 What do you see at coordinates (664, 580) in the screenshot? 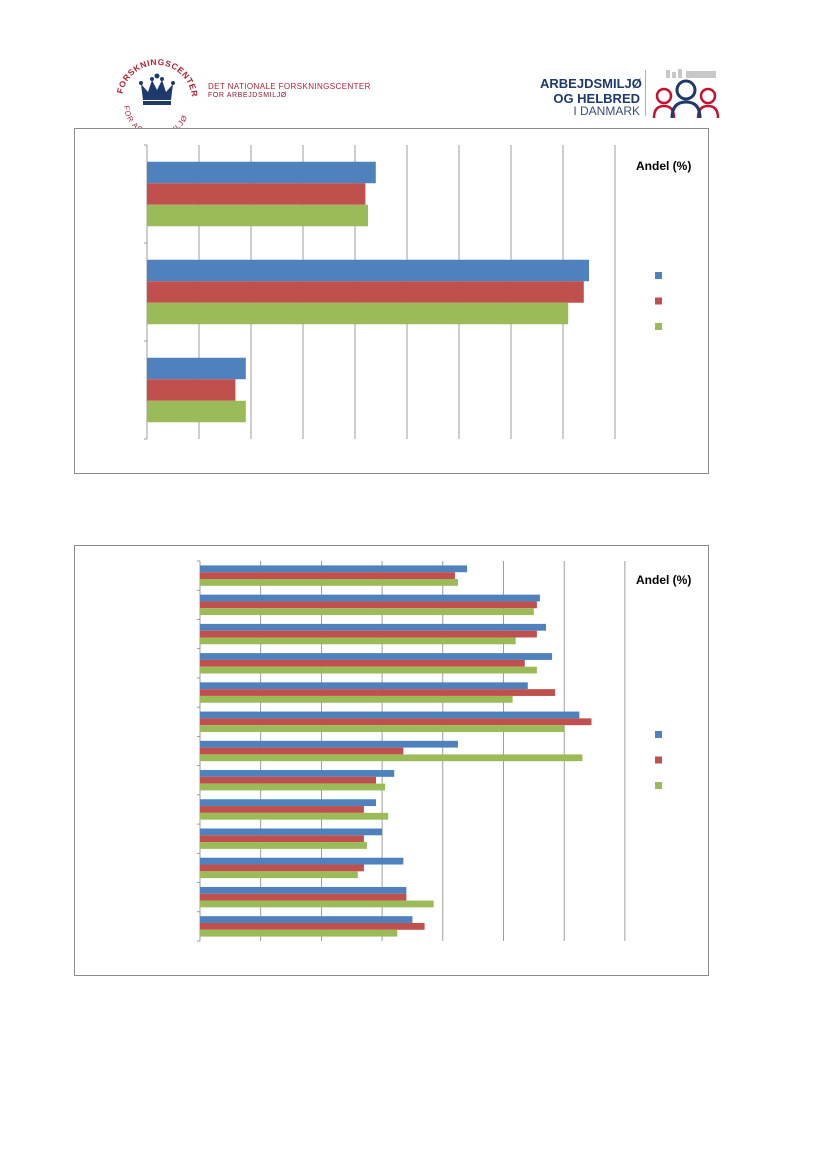
I see `chart-2-title: Andel (%)` at bounding box center [664, 580].